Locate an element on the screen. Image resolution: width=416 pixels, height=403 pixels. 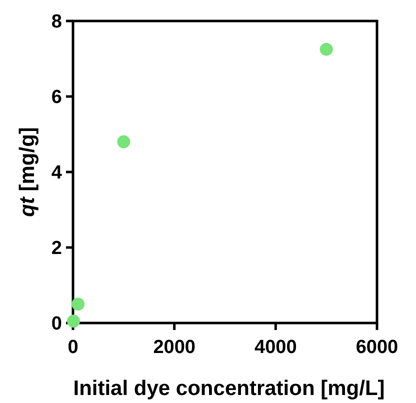
y-tick-label: 2 is located at coordinates (56, 249).